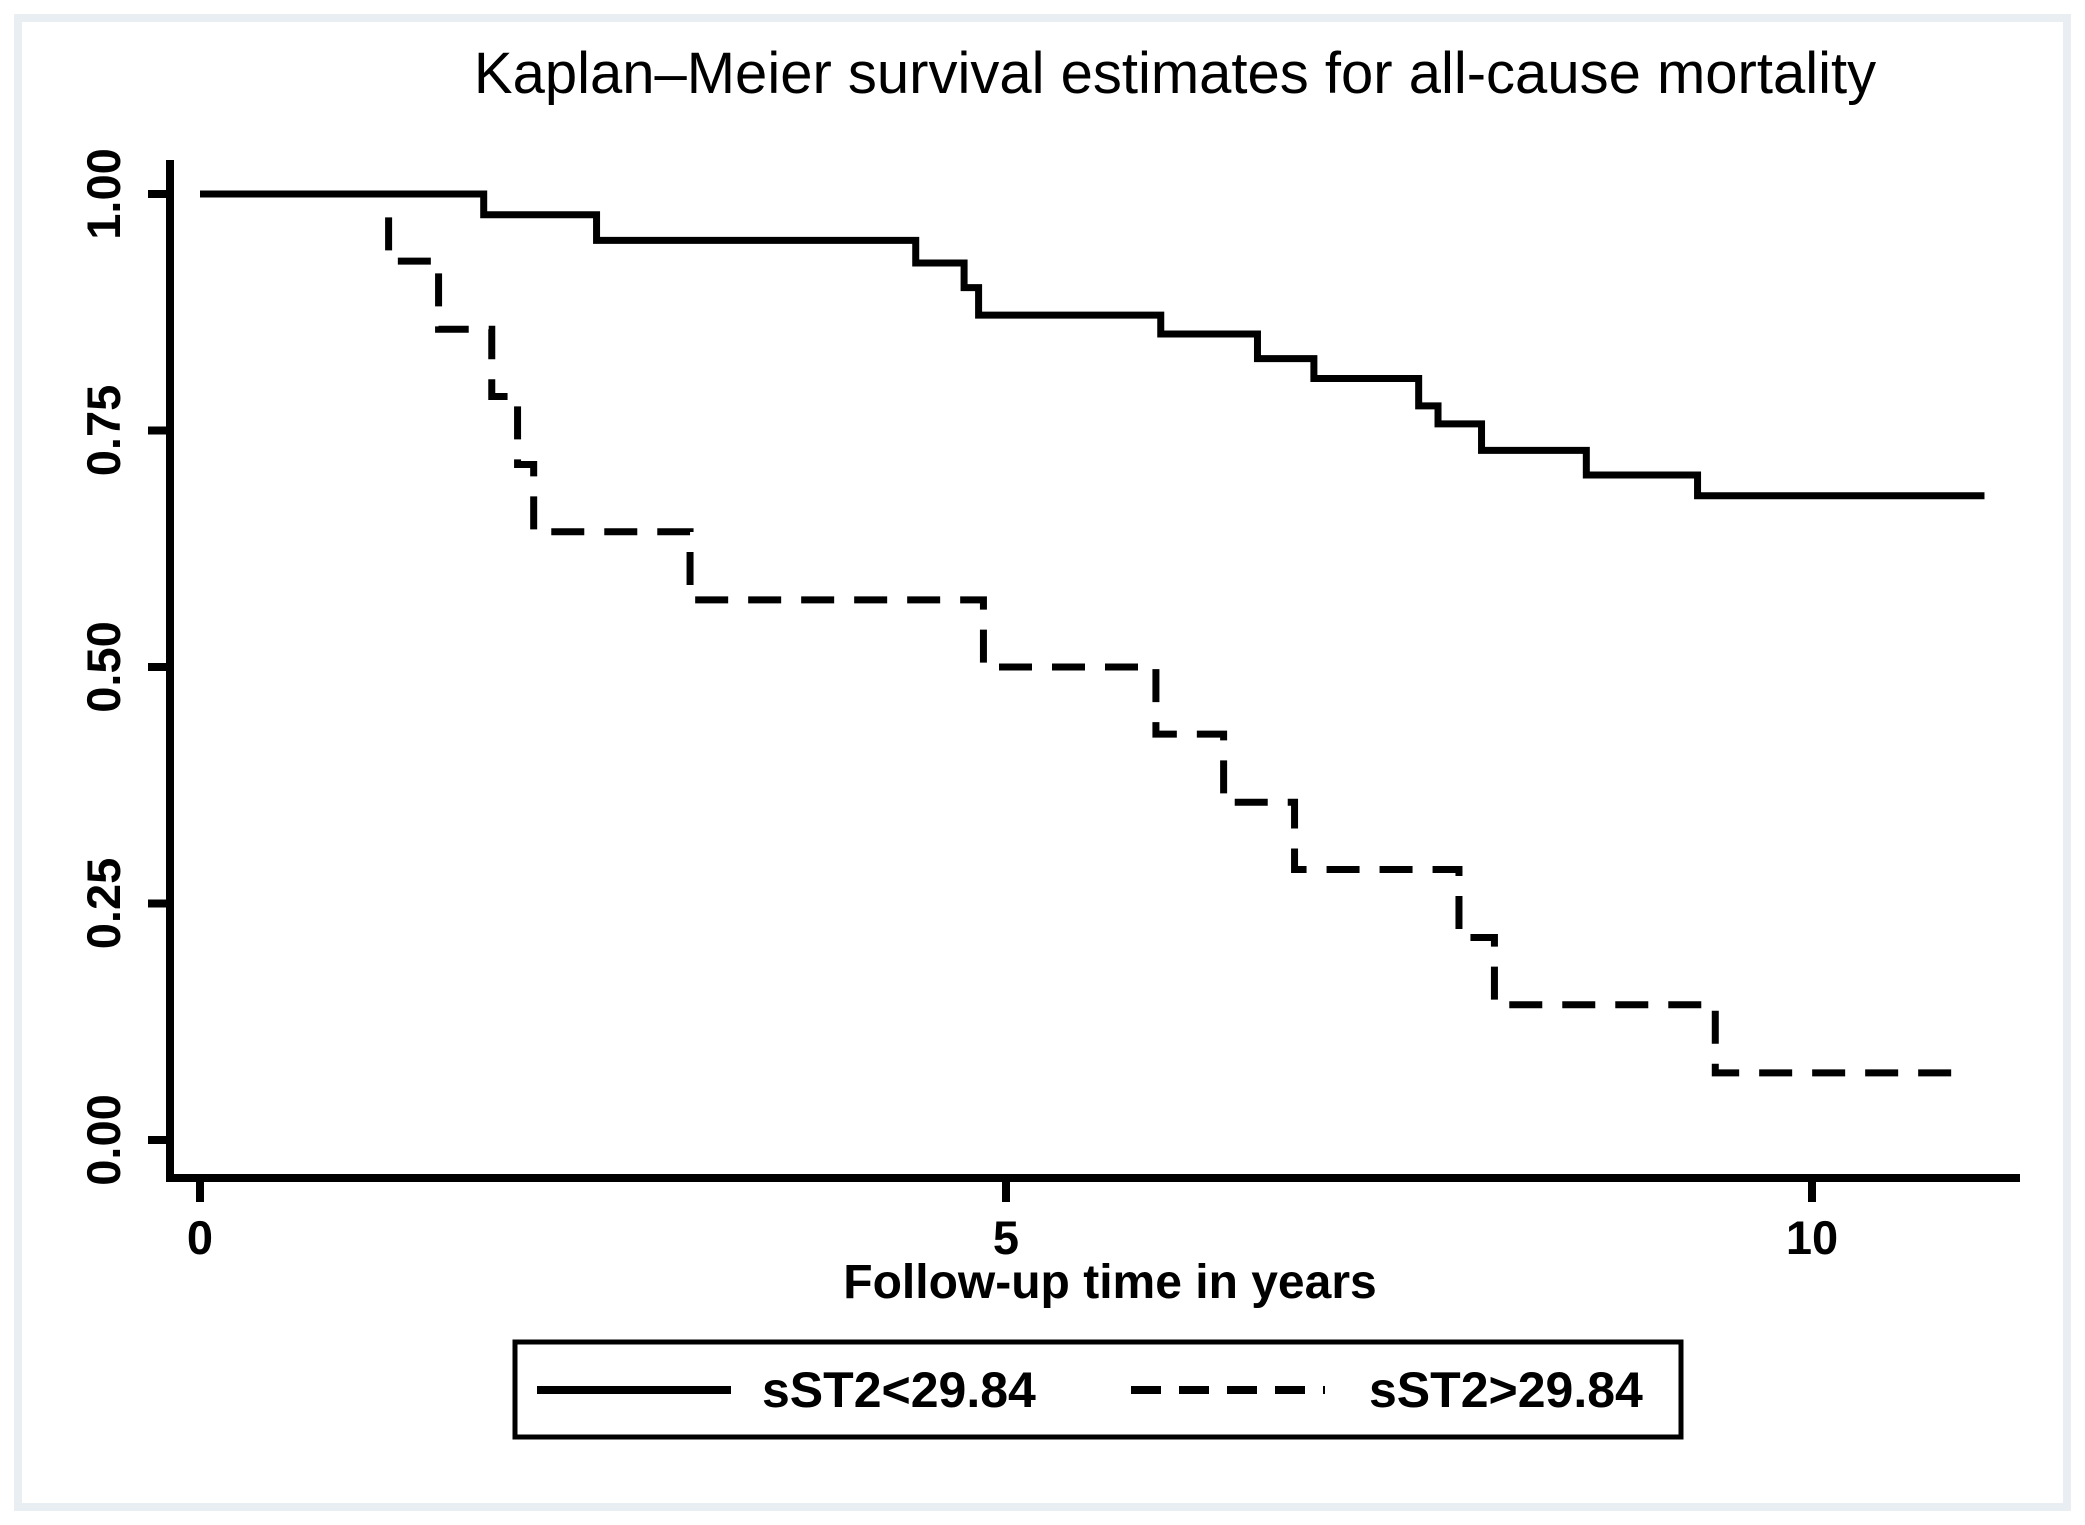  Describe the element at coordinates (899, 1390) in the screenshot. I see `legend-label-solid: sST2<29.84` at that location.